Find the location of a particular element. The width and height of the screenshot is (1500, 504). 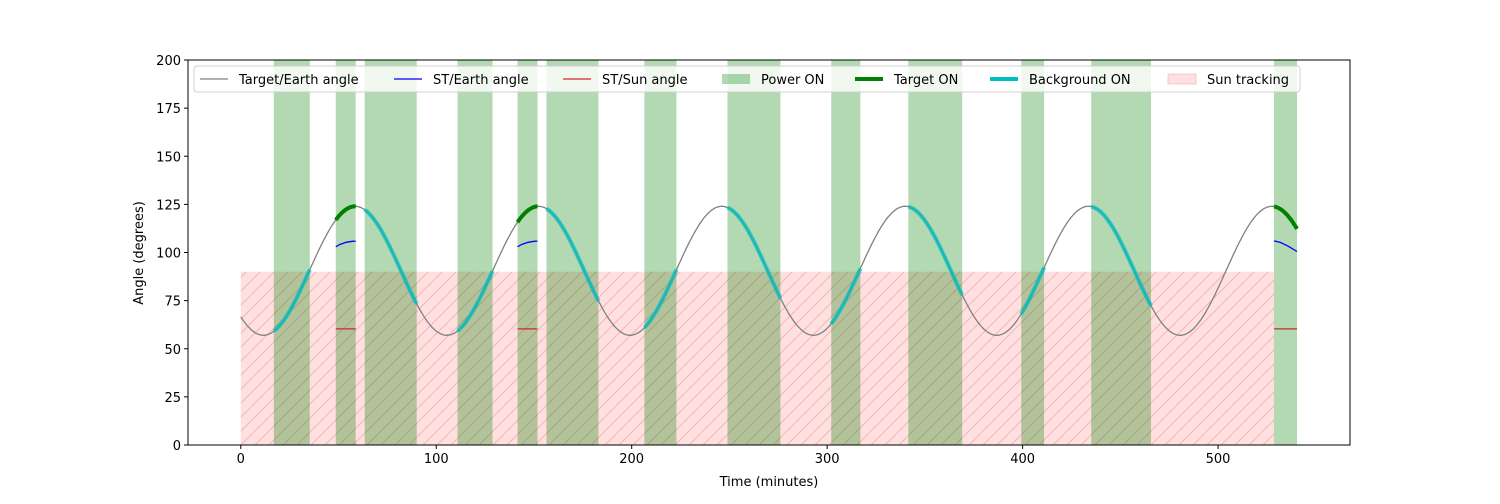

x-tick-label: 0 is located at coordinates (241, 459).